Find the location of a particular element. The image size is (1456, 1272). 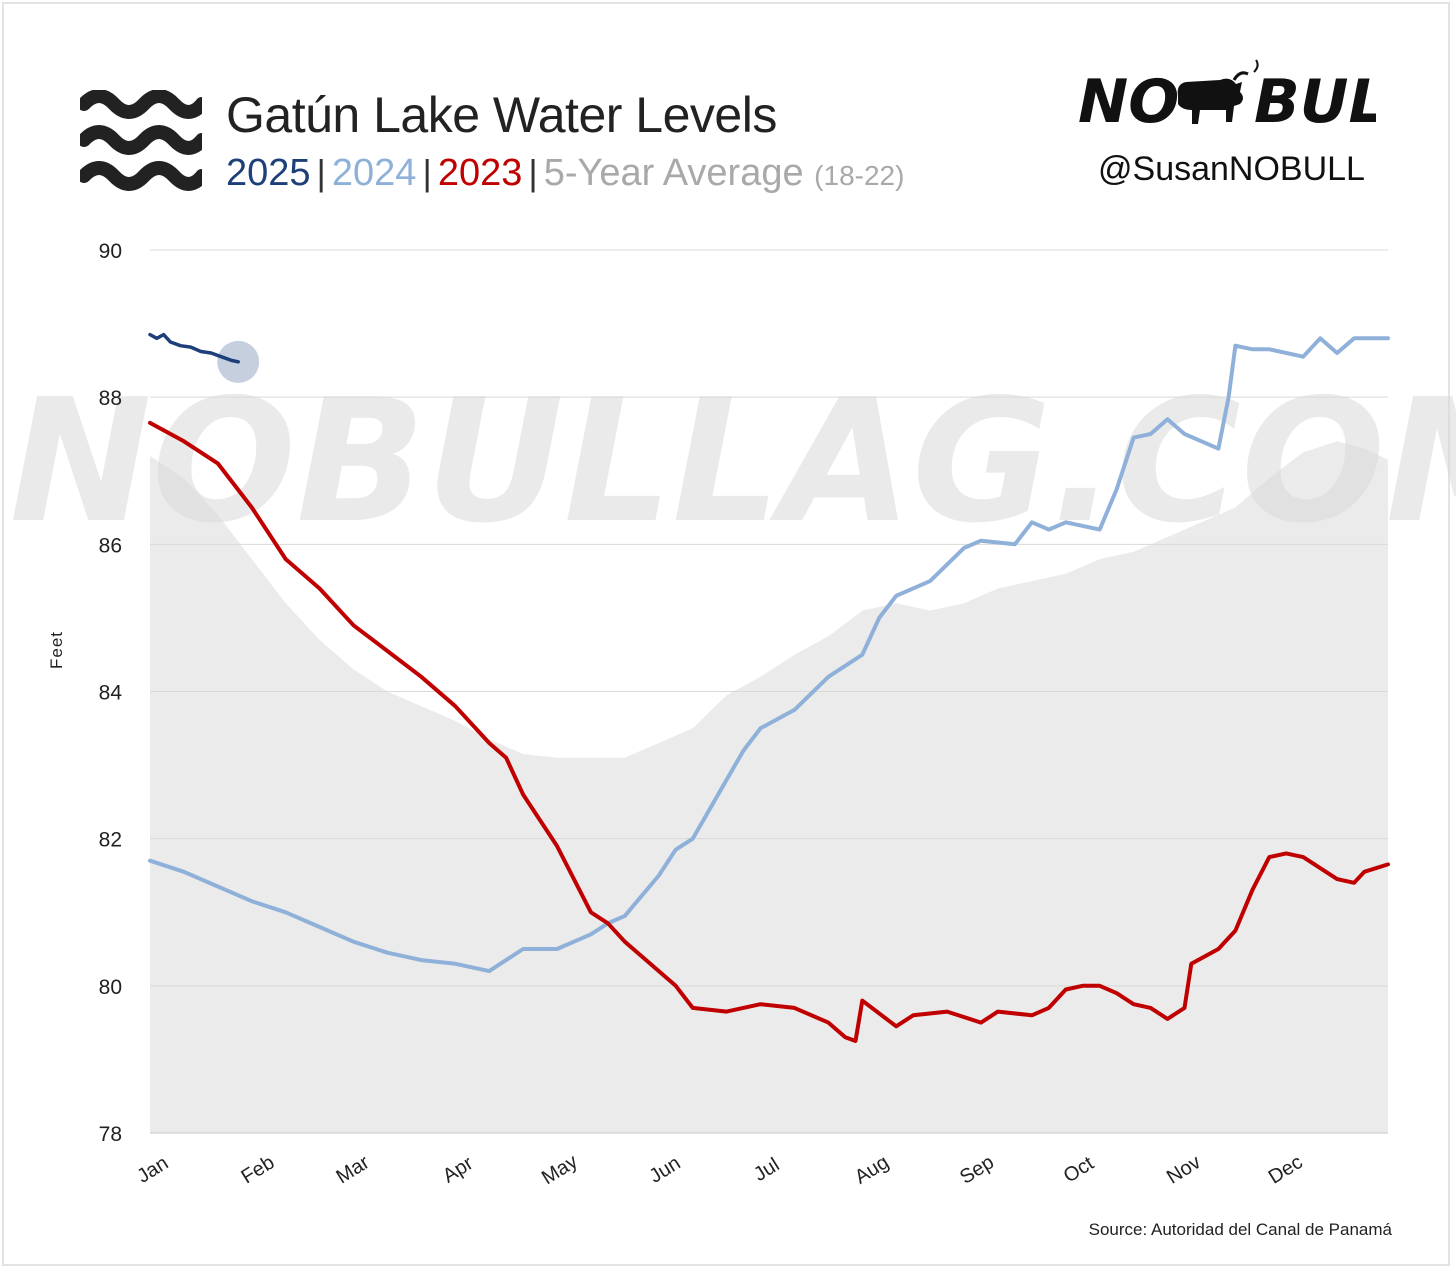

nobull-logo: NO BULL is located at coordinates (1227, 98).